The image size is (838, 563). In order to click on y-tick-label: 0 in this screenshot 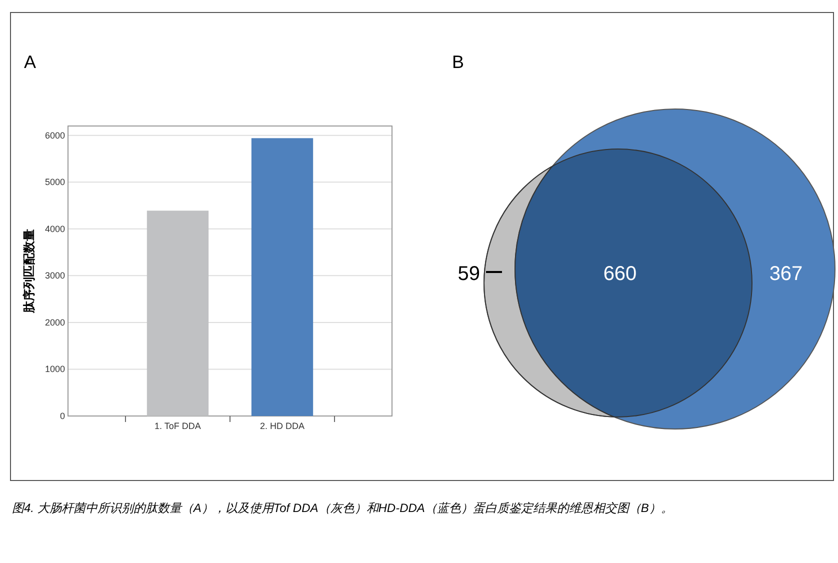, I will do `click(62, 416)`.